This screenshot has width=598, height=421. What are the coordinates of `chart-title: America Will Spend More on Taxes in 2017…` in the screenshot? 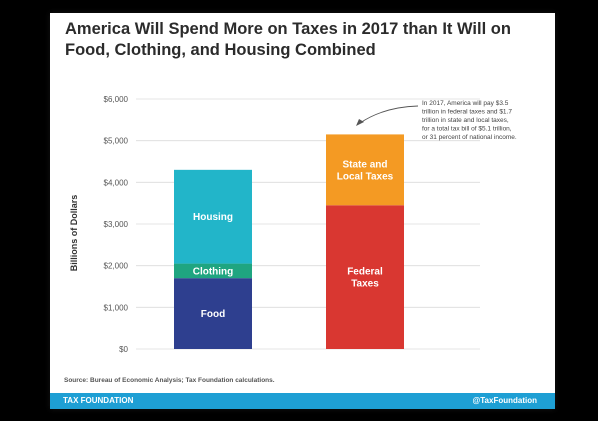 It's located at (288, 39).